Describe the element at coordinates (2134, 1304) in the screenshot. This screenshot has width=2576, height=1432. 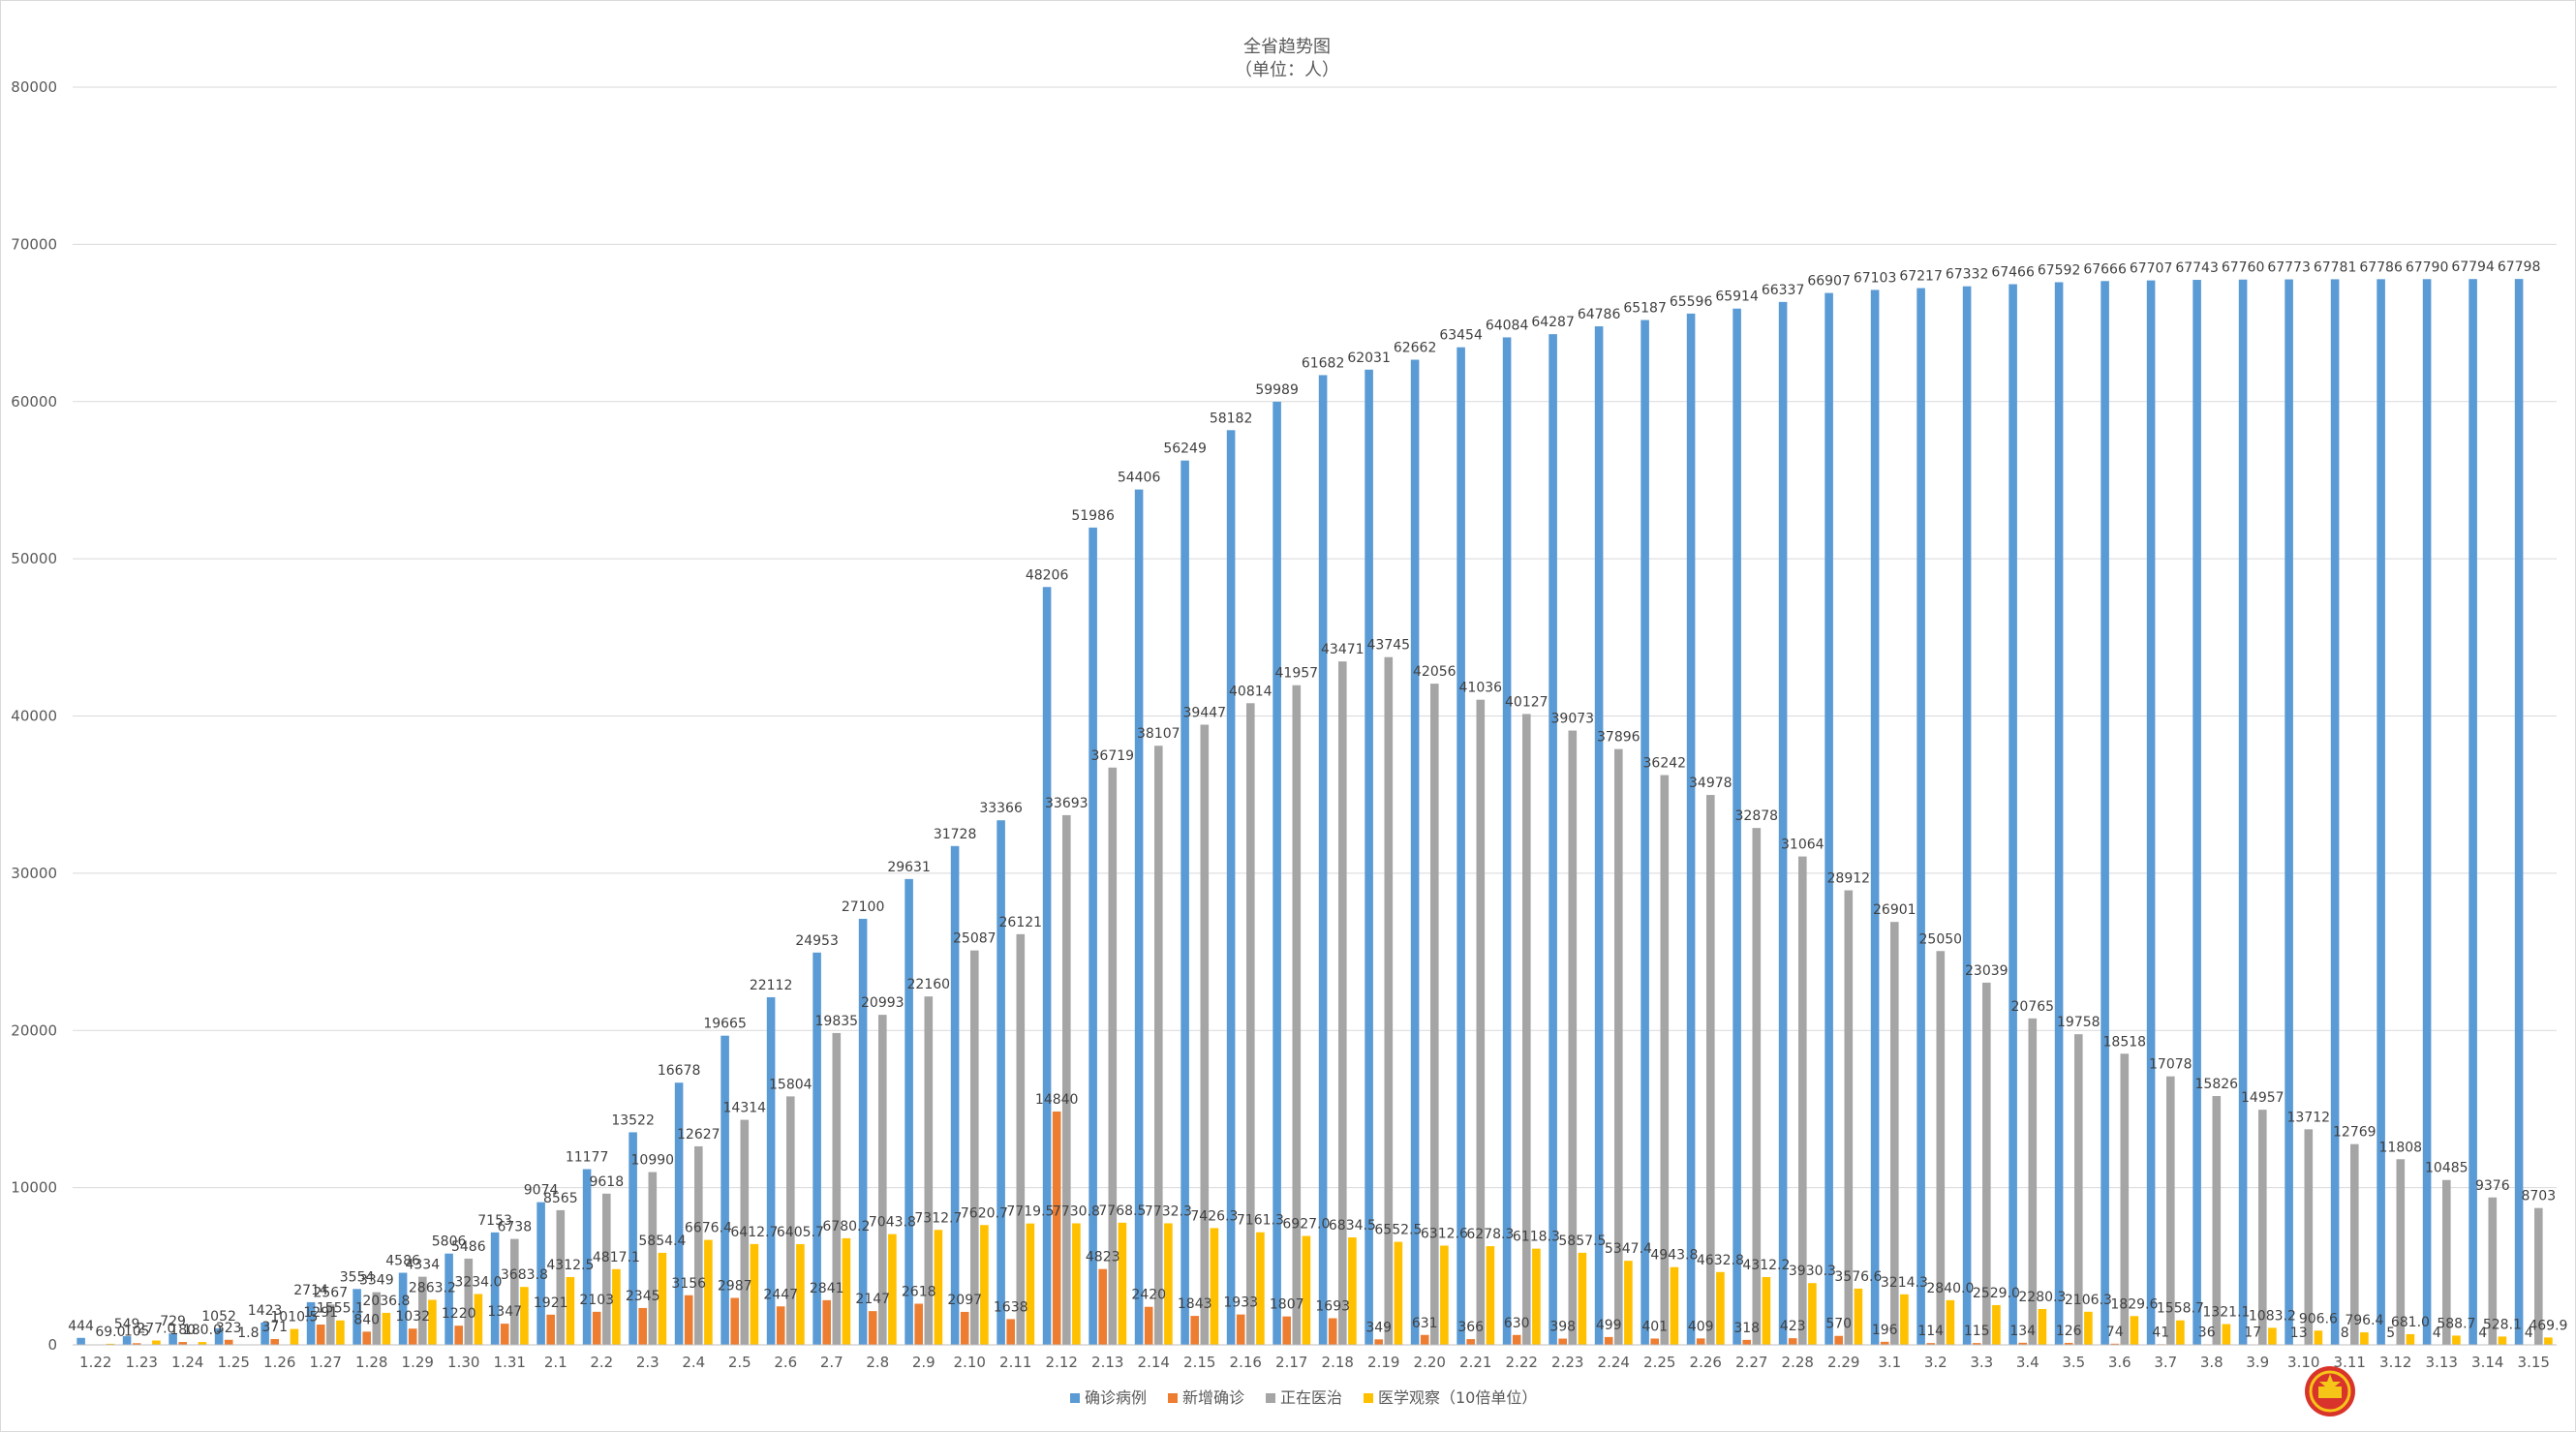
I see `data-label-series-3: 1829.6` at that location.